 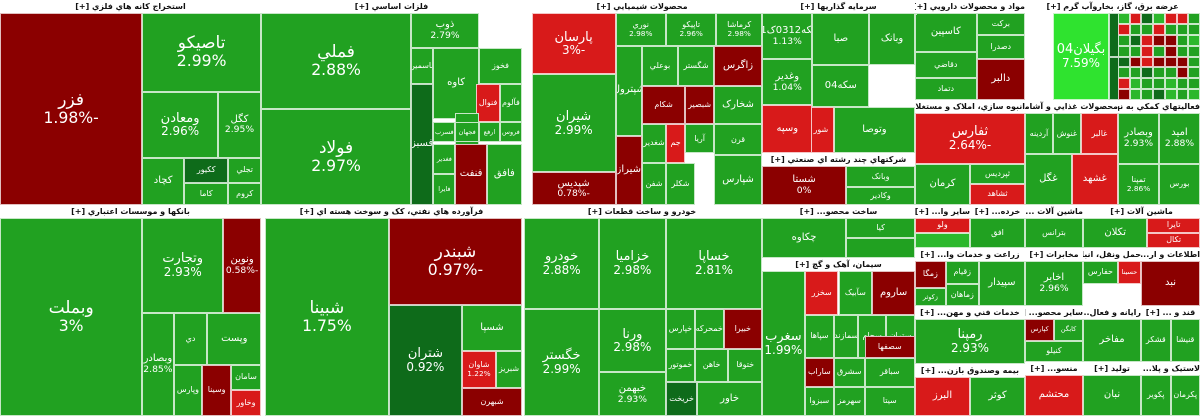 I want to click on sector-title: سیمان، آهک و گچ [+], so click(x=838, y=264).